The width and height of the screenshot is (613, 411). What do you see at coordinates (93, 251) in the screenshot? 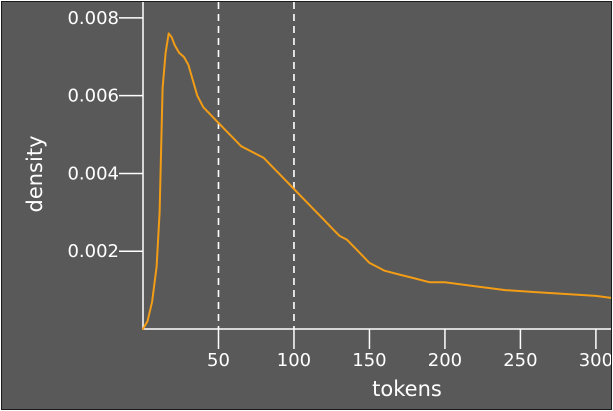
I see `y-tick-label: 0.002` at bounding box center [93, 251].